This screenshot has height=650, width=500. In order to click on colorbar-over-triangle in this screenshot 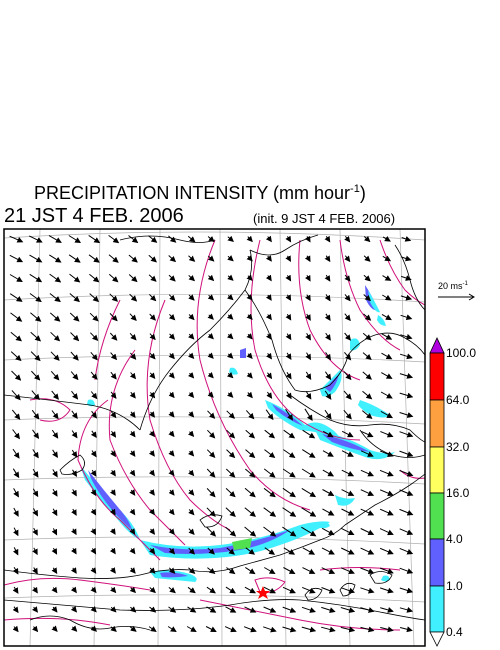, I will do `click(437, 345)`.